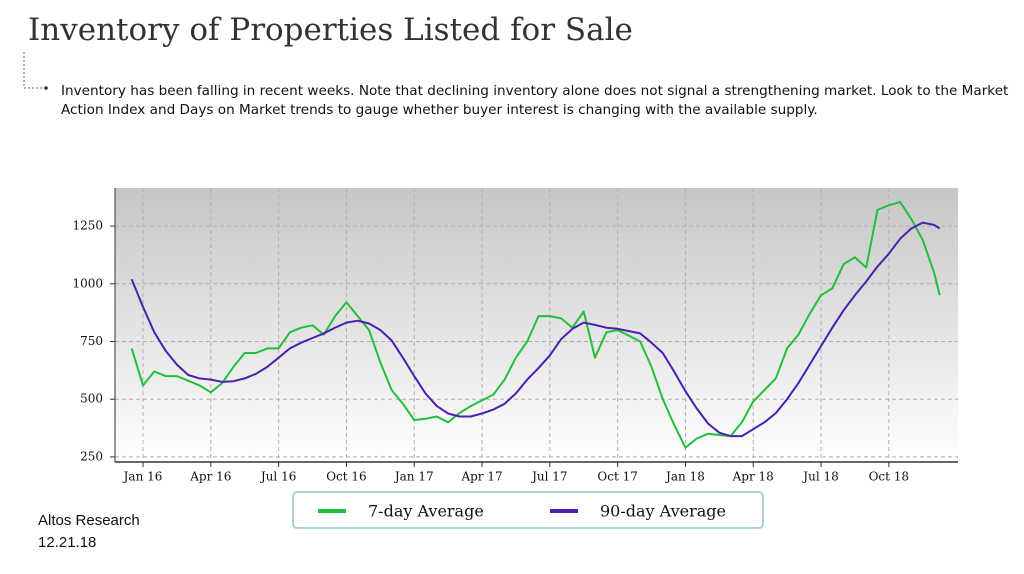 The image size is (1024, 574). I want to click on x-tick-label: Apr 18, so click(753, 477).